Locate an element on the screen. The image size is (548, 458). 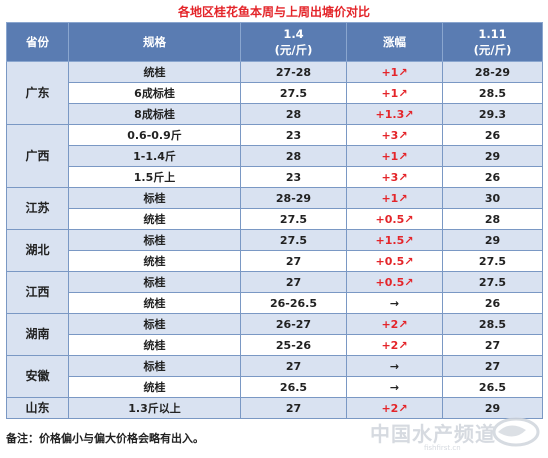
watermark: 中国水产频道 fishfirst.cn is located at coordinates (456, 435).